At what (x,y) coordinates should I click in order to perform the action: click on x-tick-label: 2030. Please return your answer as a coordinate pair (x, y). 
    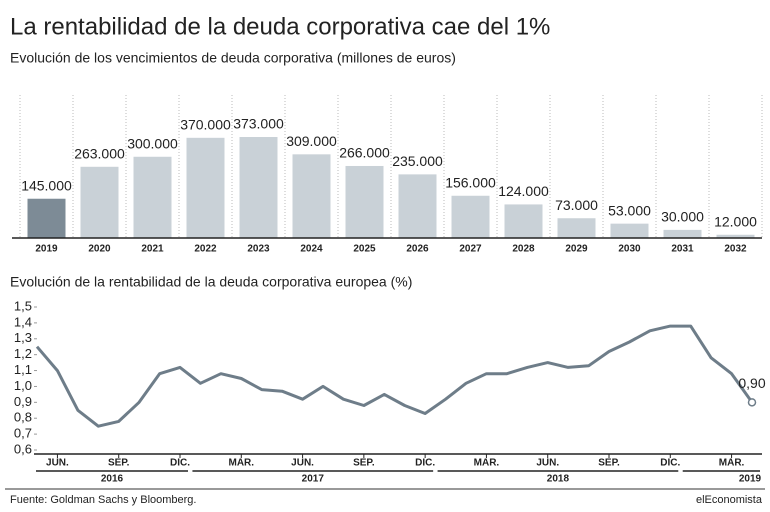
    Looking at the image, I should click on (629, 249).